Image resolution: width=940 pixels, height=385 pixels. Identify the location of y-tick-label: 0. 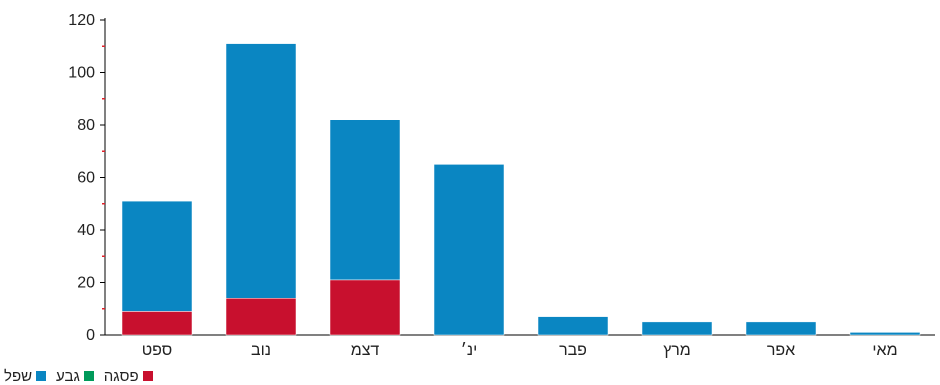
(90, 335).